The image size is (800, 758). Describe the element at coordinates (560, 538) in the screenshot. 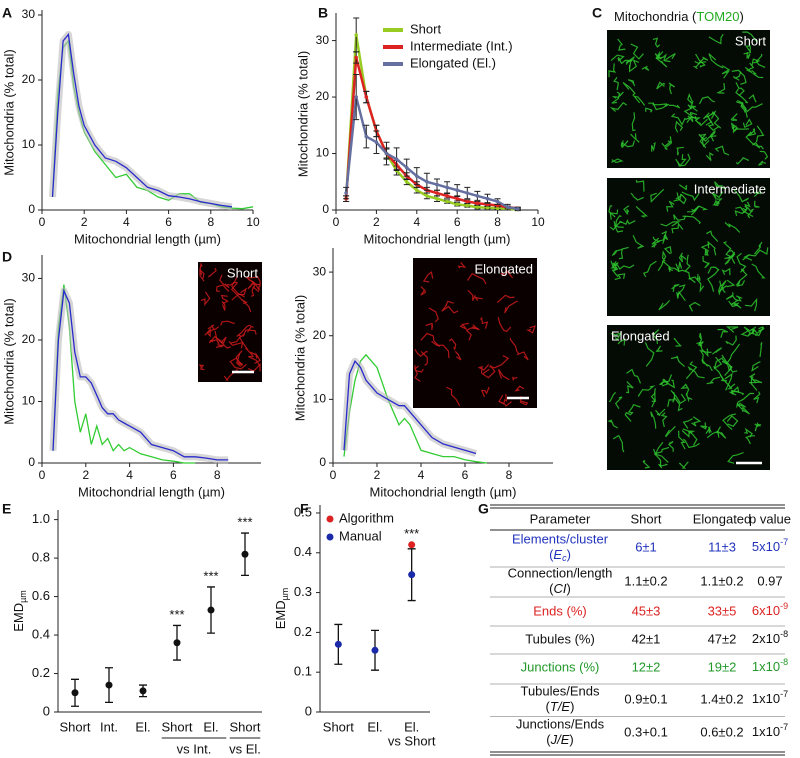

I see `parameter: Elements/cluster` at that location.